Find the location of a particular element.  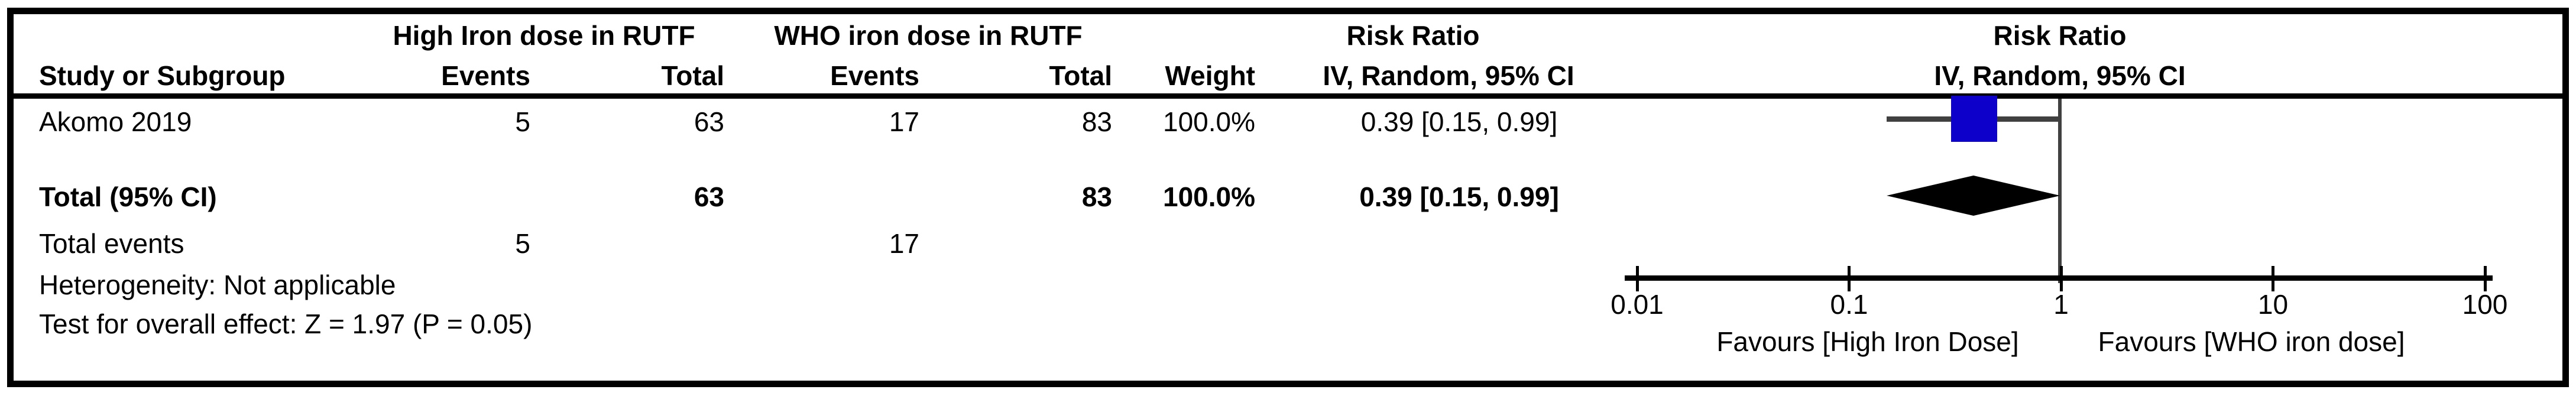

risk-ratio-text-header: Risk Ratio is located at coordinates (1413, 35).